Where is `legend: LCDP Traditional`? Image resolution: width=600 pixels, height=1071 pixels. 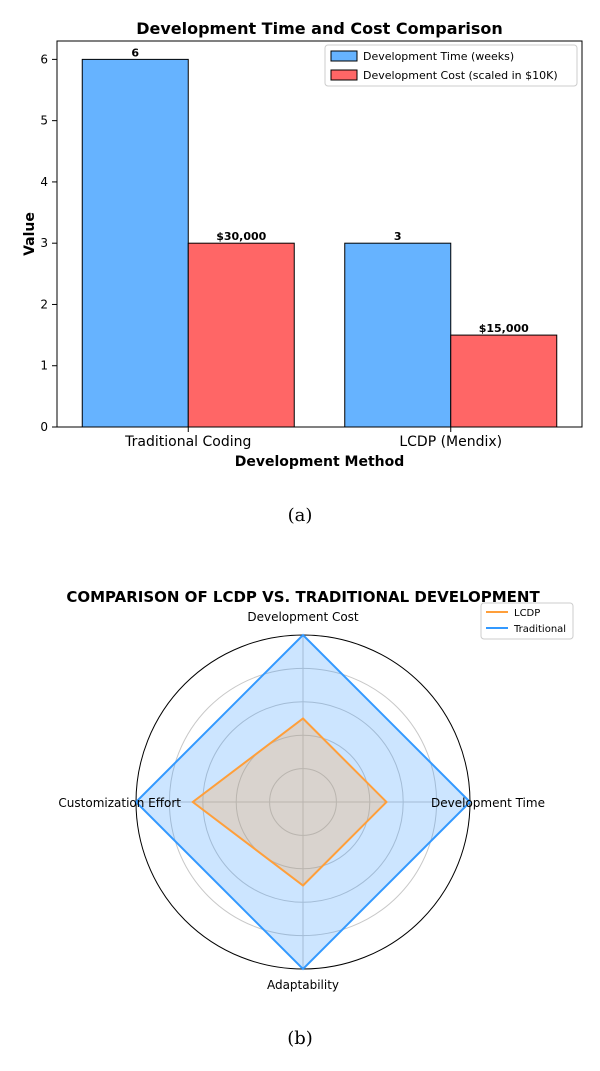
legend: LCDP Traditional is located at coordinates (527, 621).